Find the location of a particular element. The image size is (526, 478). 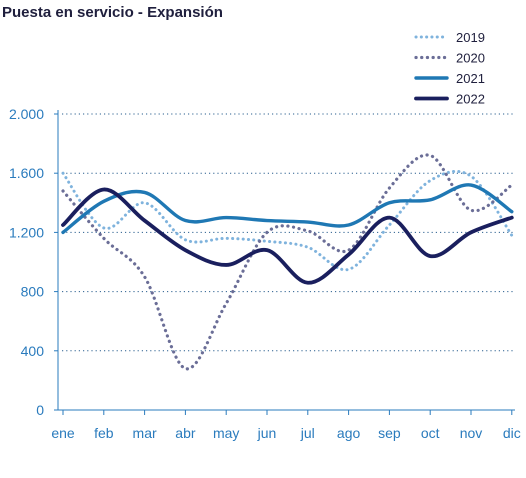

x-tick-label: may is located at coordinates (226, 433).